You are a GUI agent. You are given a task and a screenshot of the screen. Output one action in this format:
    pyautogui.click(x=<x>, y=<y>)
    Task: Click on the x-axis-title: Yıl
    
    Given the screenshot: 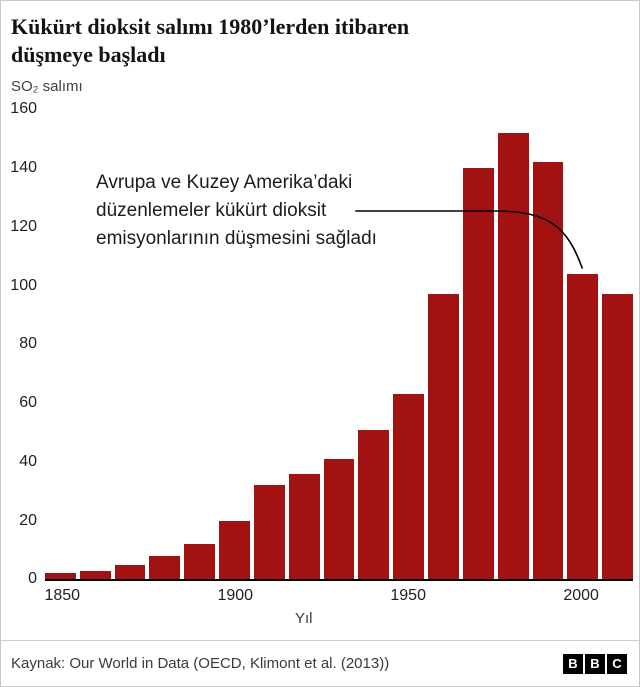 What is the action you would take?
    pyautogui.click(x=303, y=619)
    